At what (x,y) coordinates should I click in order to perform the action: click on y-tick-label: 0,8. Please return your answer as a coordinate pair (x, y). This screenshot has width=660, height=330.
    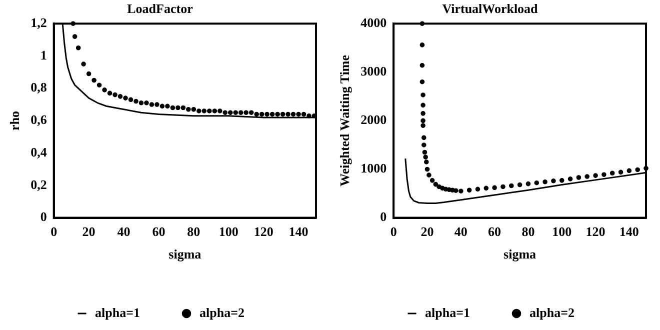
    Looking at the image, I should click on (39, 87).